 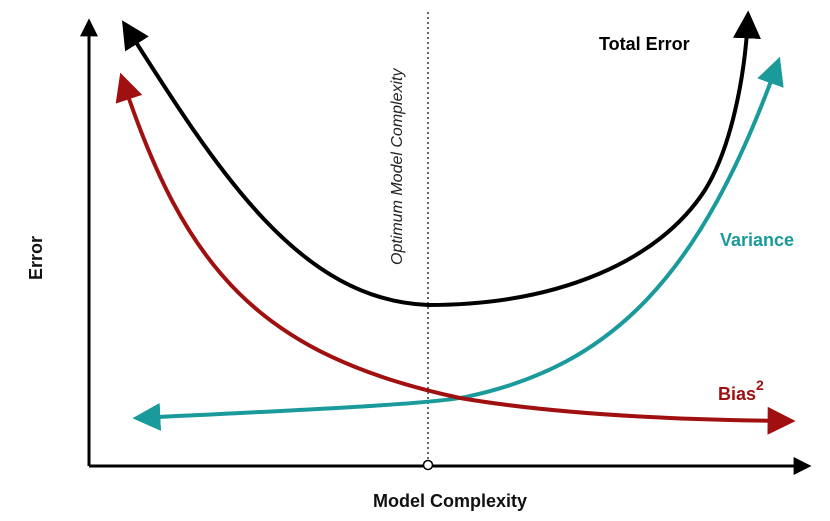 What do you see at coordinates (757, 240) in the screenshot?
I see `variance-label: Variance` at bounding box center [757, 240].